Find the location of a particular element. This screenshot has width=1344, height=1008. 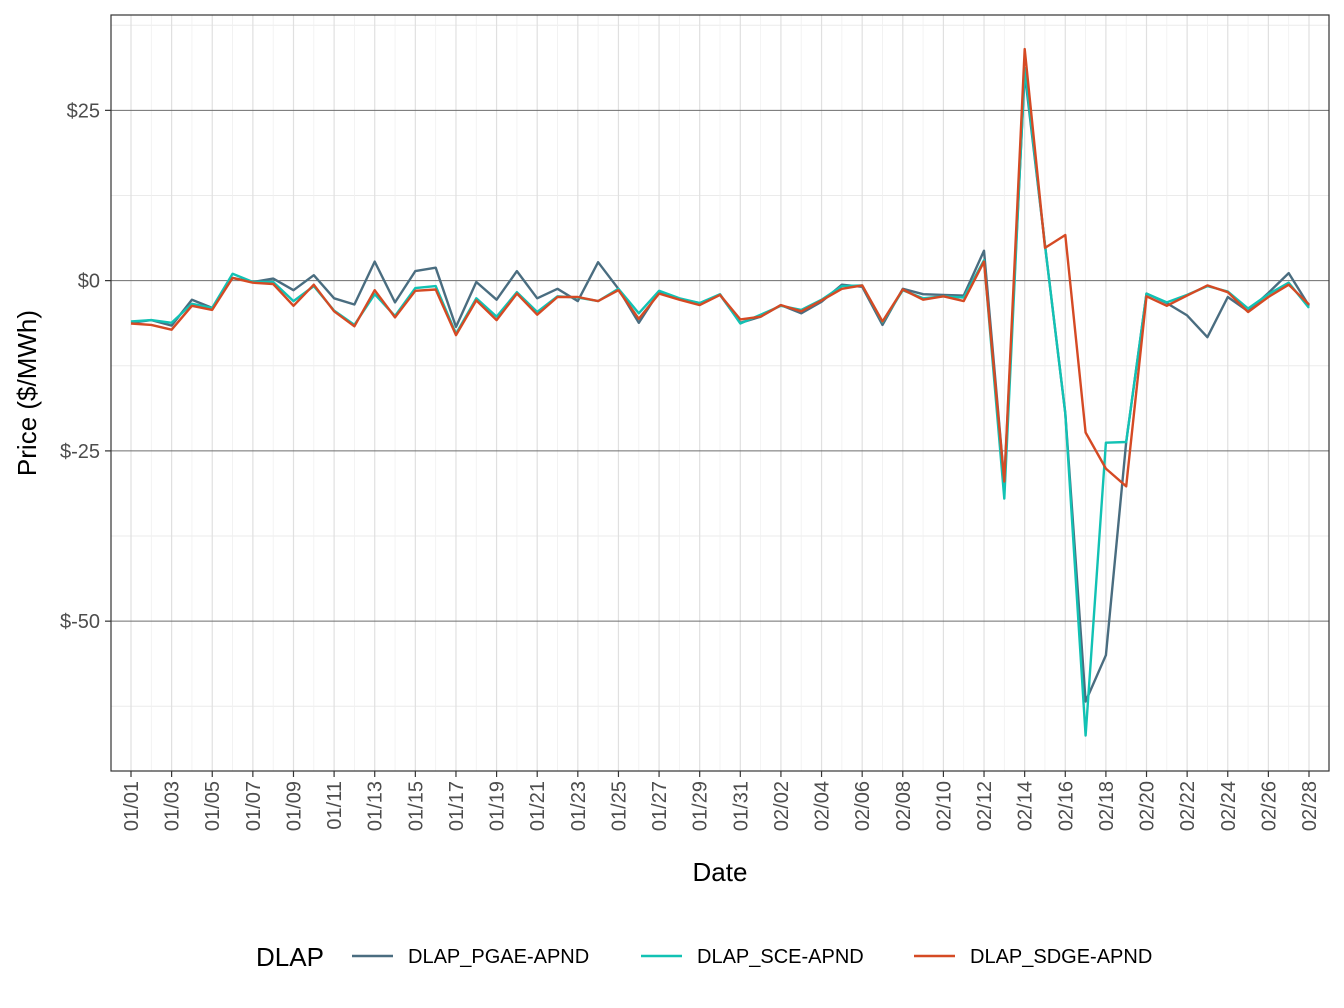

x-tick-label: 01/17 is located at coordinates (457, 806).